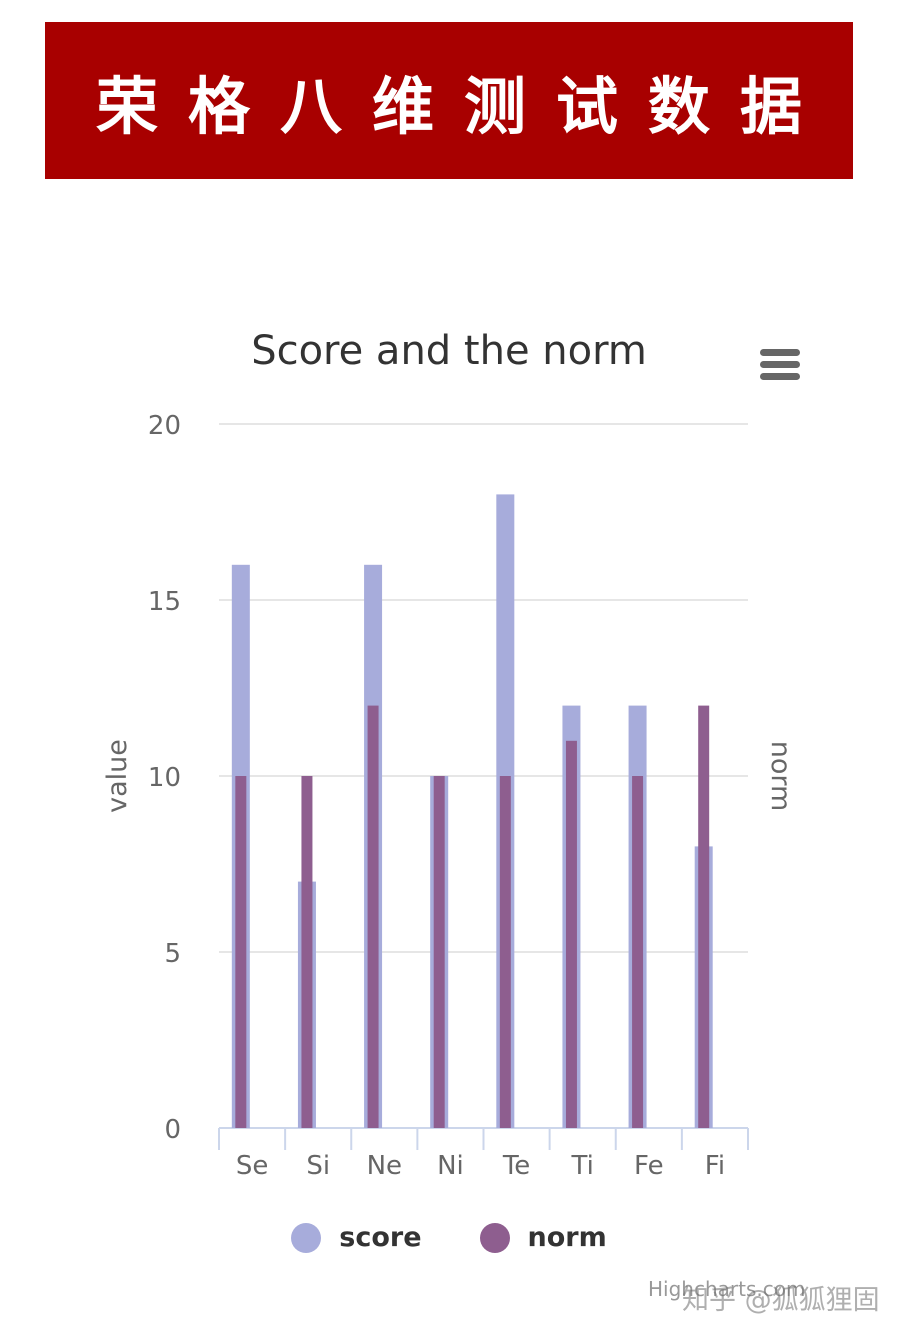  Describe the element at coordinates (307, 952) in the screenshot. I see `bar-norm-Si` at that location.